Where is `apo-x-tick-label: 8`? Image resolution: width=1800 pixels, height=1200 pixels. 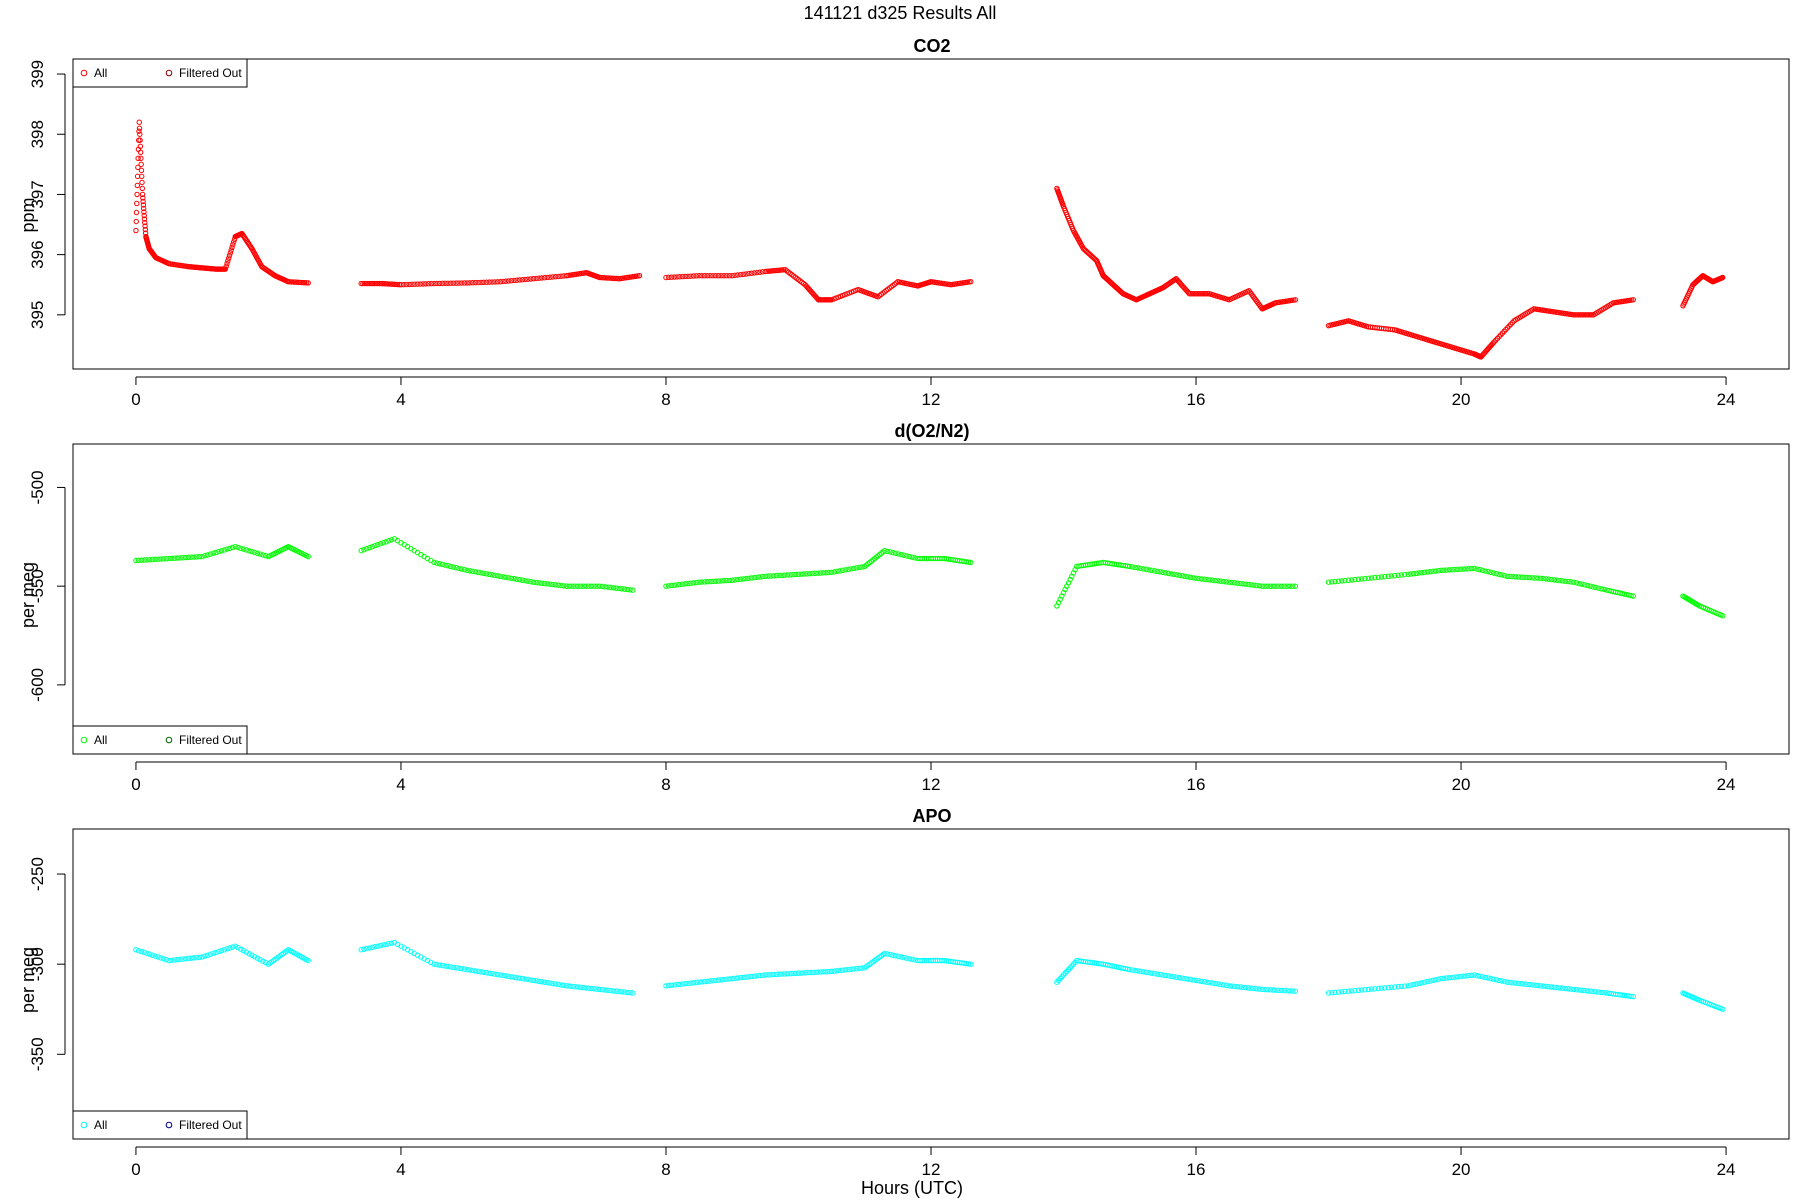 apo-x-tick-label: 8 is located at coordinates (665, 1169).